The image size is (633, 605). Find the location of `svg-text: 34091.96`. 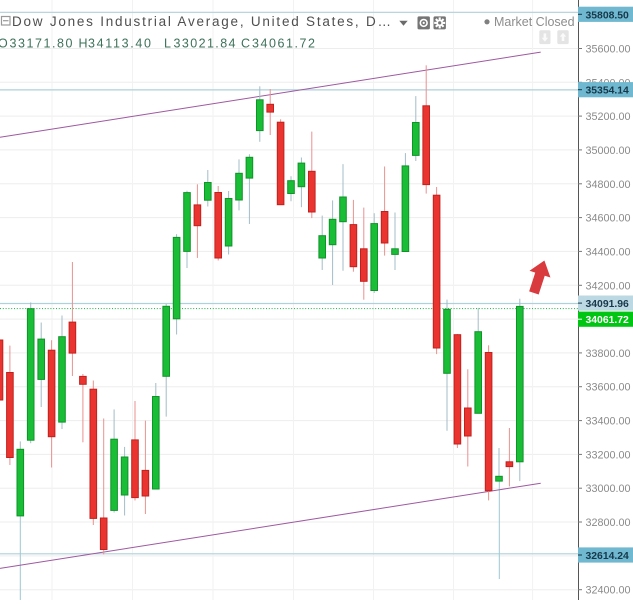

svg-text: 34091.96 is located at coordinates (608, 304).